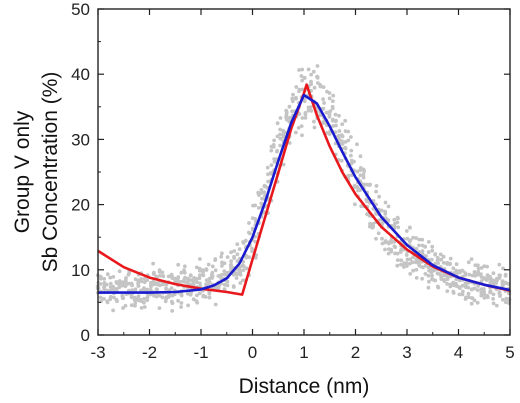 This screenshot has width=520, height=403. What do you see at coordinates (80, 270) in the screenshot?
I see `y-tick-label: 10` at bounding box center [80, 270].